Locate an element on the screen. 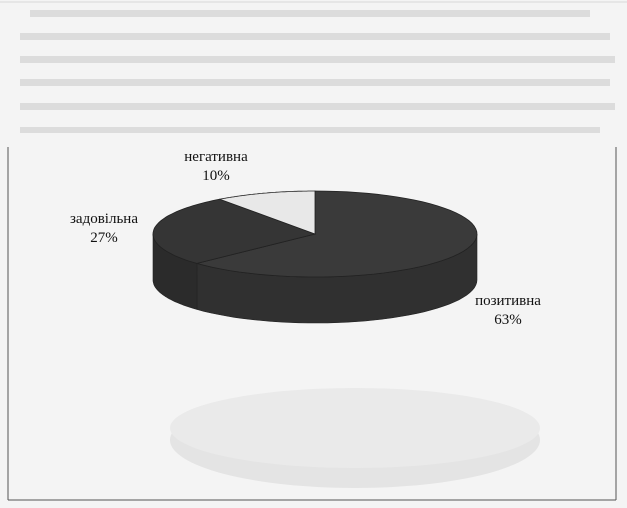 The image size is (627, 508). slice-value-satisfactory: 27% is located at coordinates (104, 238).